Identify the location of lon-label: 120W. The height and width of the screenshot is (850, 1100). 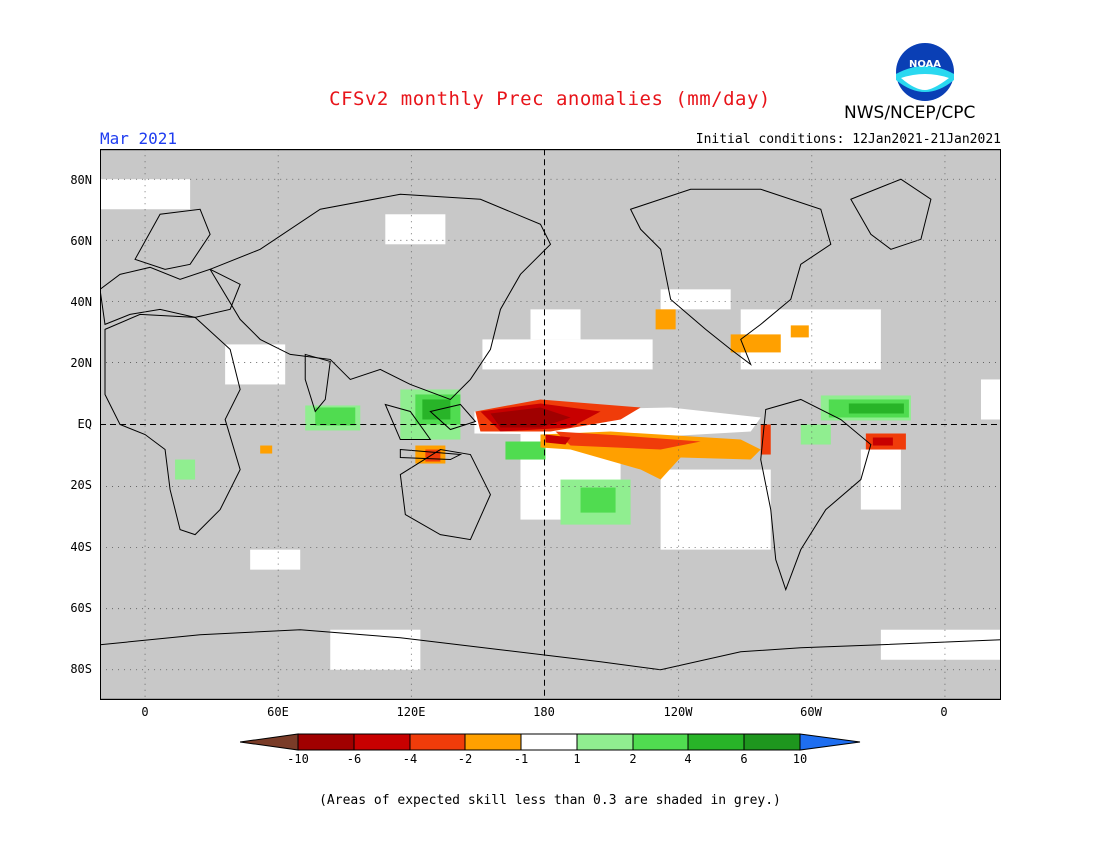
(678, 712).